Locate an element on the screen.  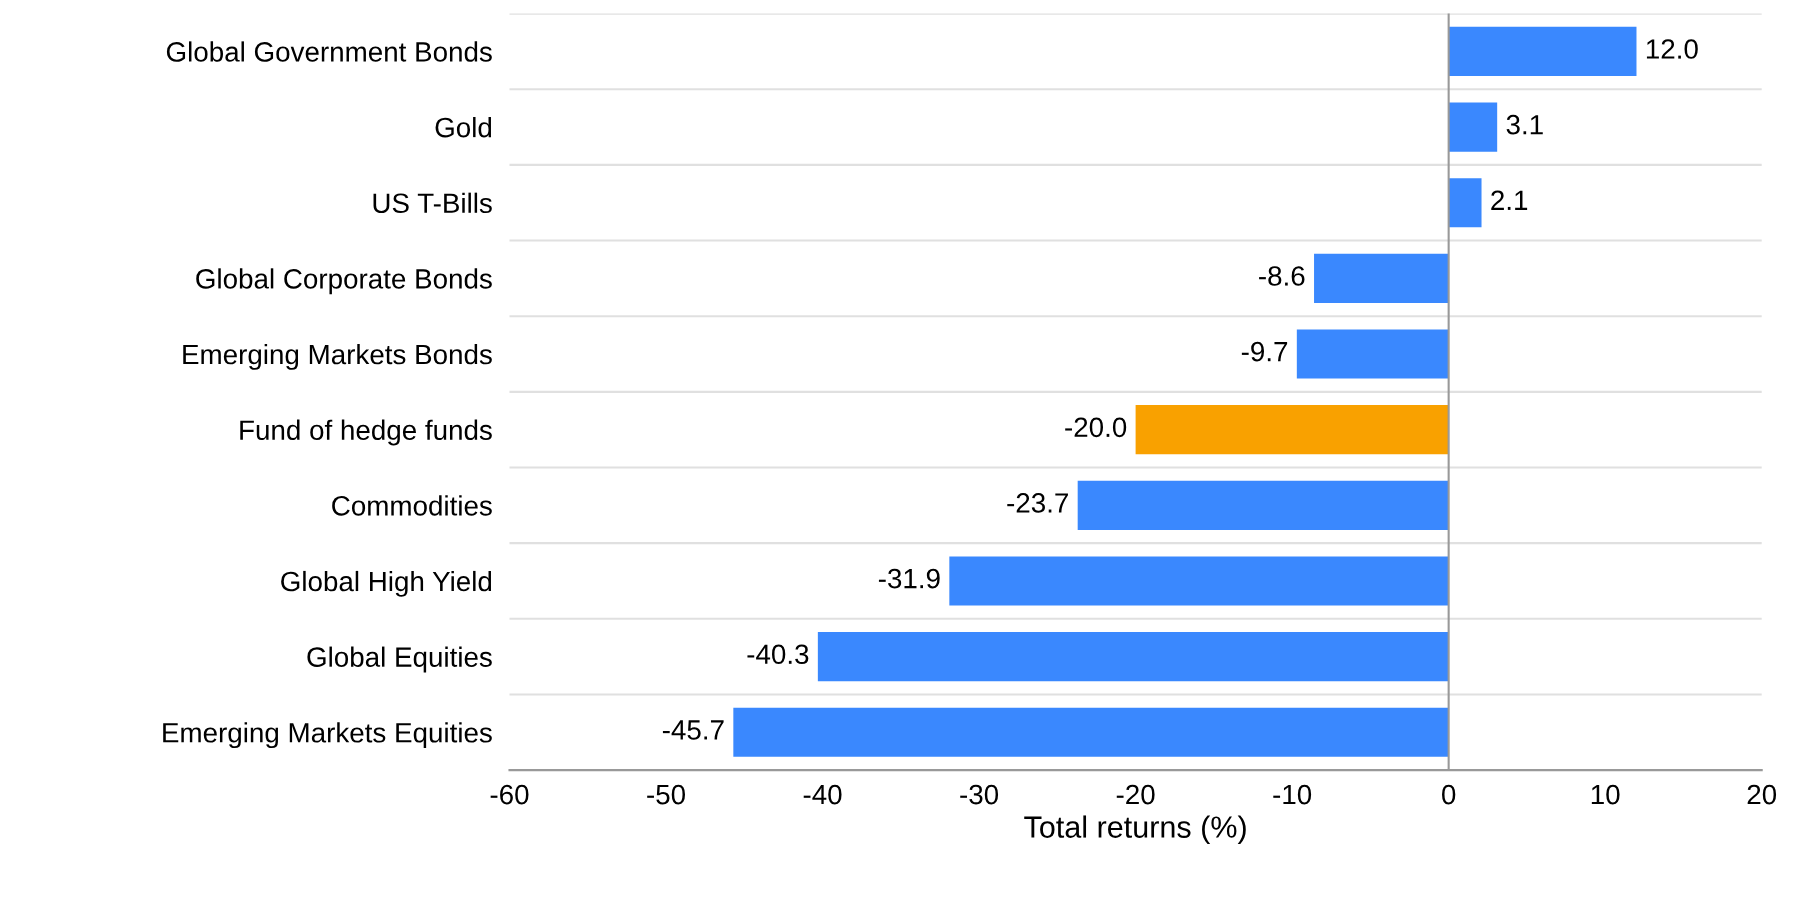
x-tick-label: 20 is located at coordinates (1762, 794).